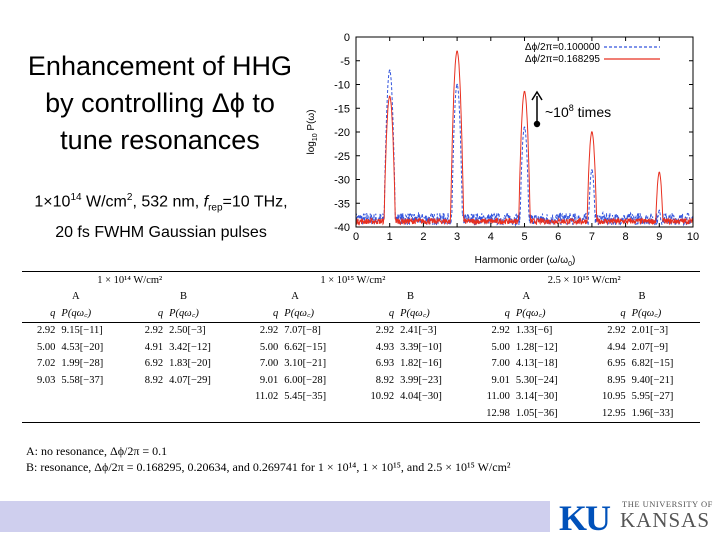  I want to click on subtitle-text: =10 THz,, so click(255, 202).